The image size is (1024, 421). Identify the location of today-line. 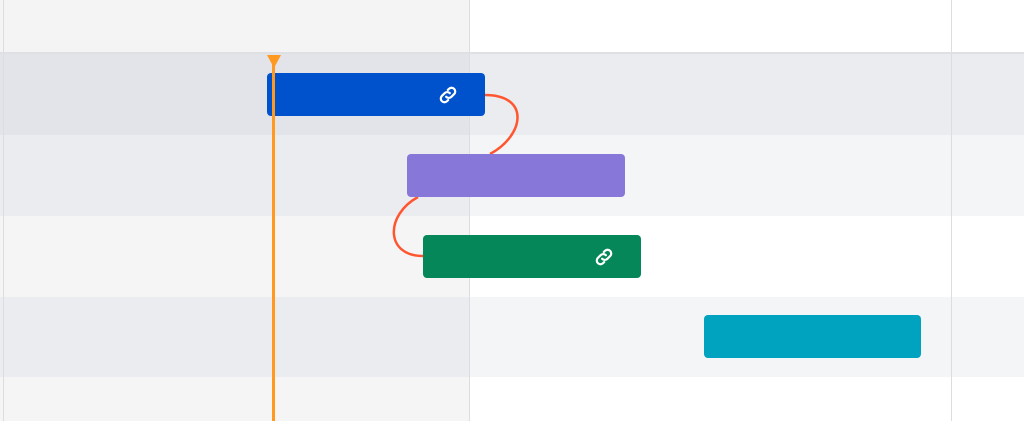
(273, 240).